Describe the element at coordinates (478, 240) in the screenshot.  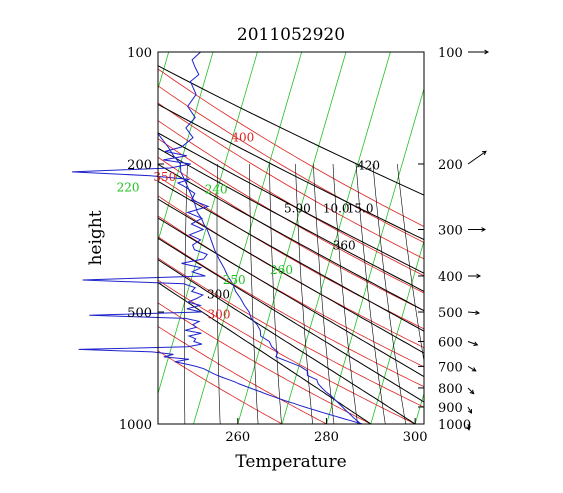
I see `wind-barbs` at that location.